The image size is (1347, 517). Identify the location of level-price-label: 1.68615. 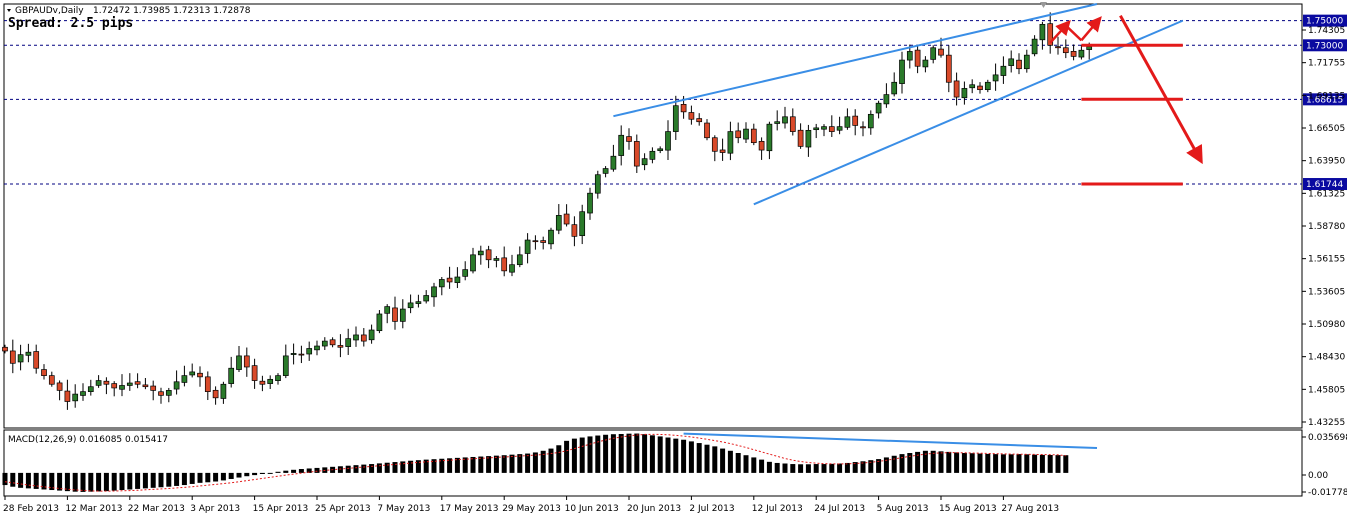
(1324, 100).